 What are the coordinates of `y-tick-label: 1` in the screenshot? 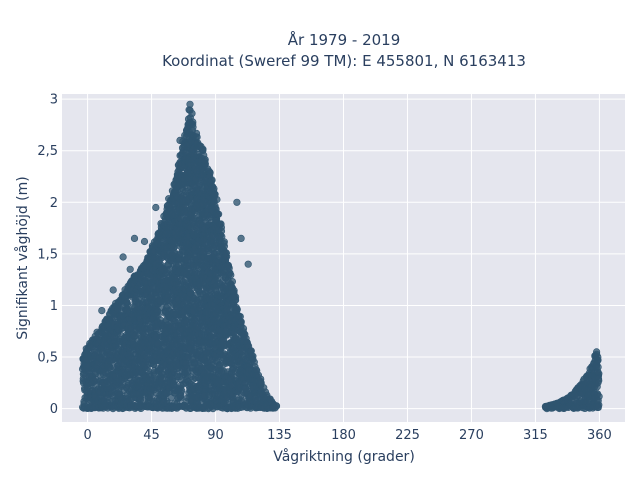 It's located at (54, 306).